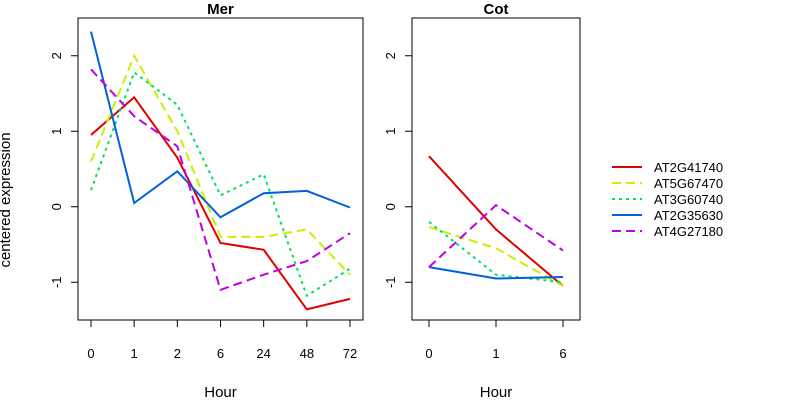  Describe the element at coordinates (7, 199) in the screenshot. I see `y-axis-label: centered expression` at that location.